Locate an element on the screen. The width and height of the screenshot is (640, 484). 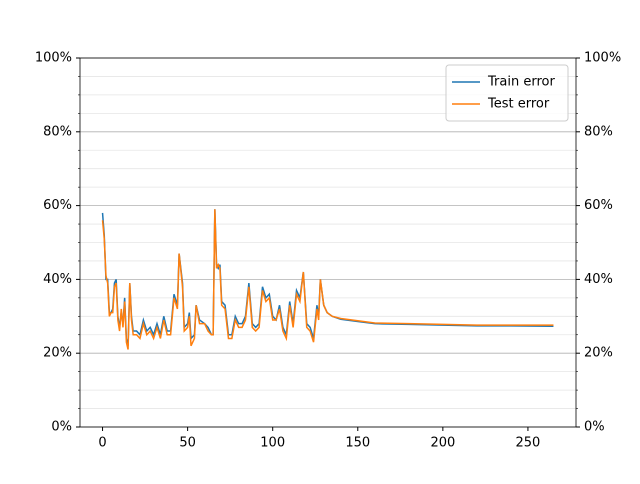
x-tick-label: 0 is located at coordinates (102, 443).